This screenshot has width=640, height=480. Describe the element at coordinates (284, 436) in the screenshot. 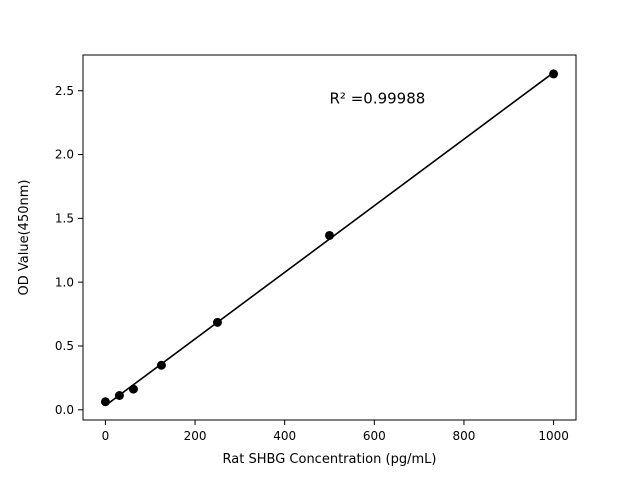

I see `x-tick-label: 400` at that location.